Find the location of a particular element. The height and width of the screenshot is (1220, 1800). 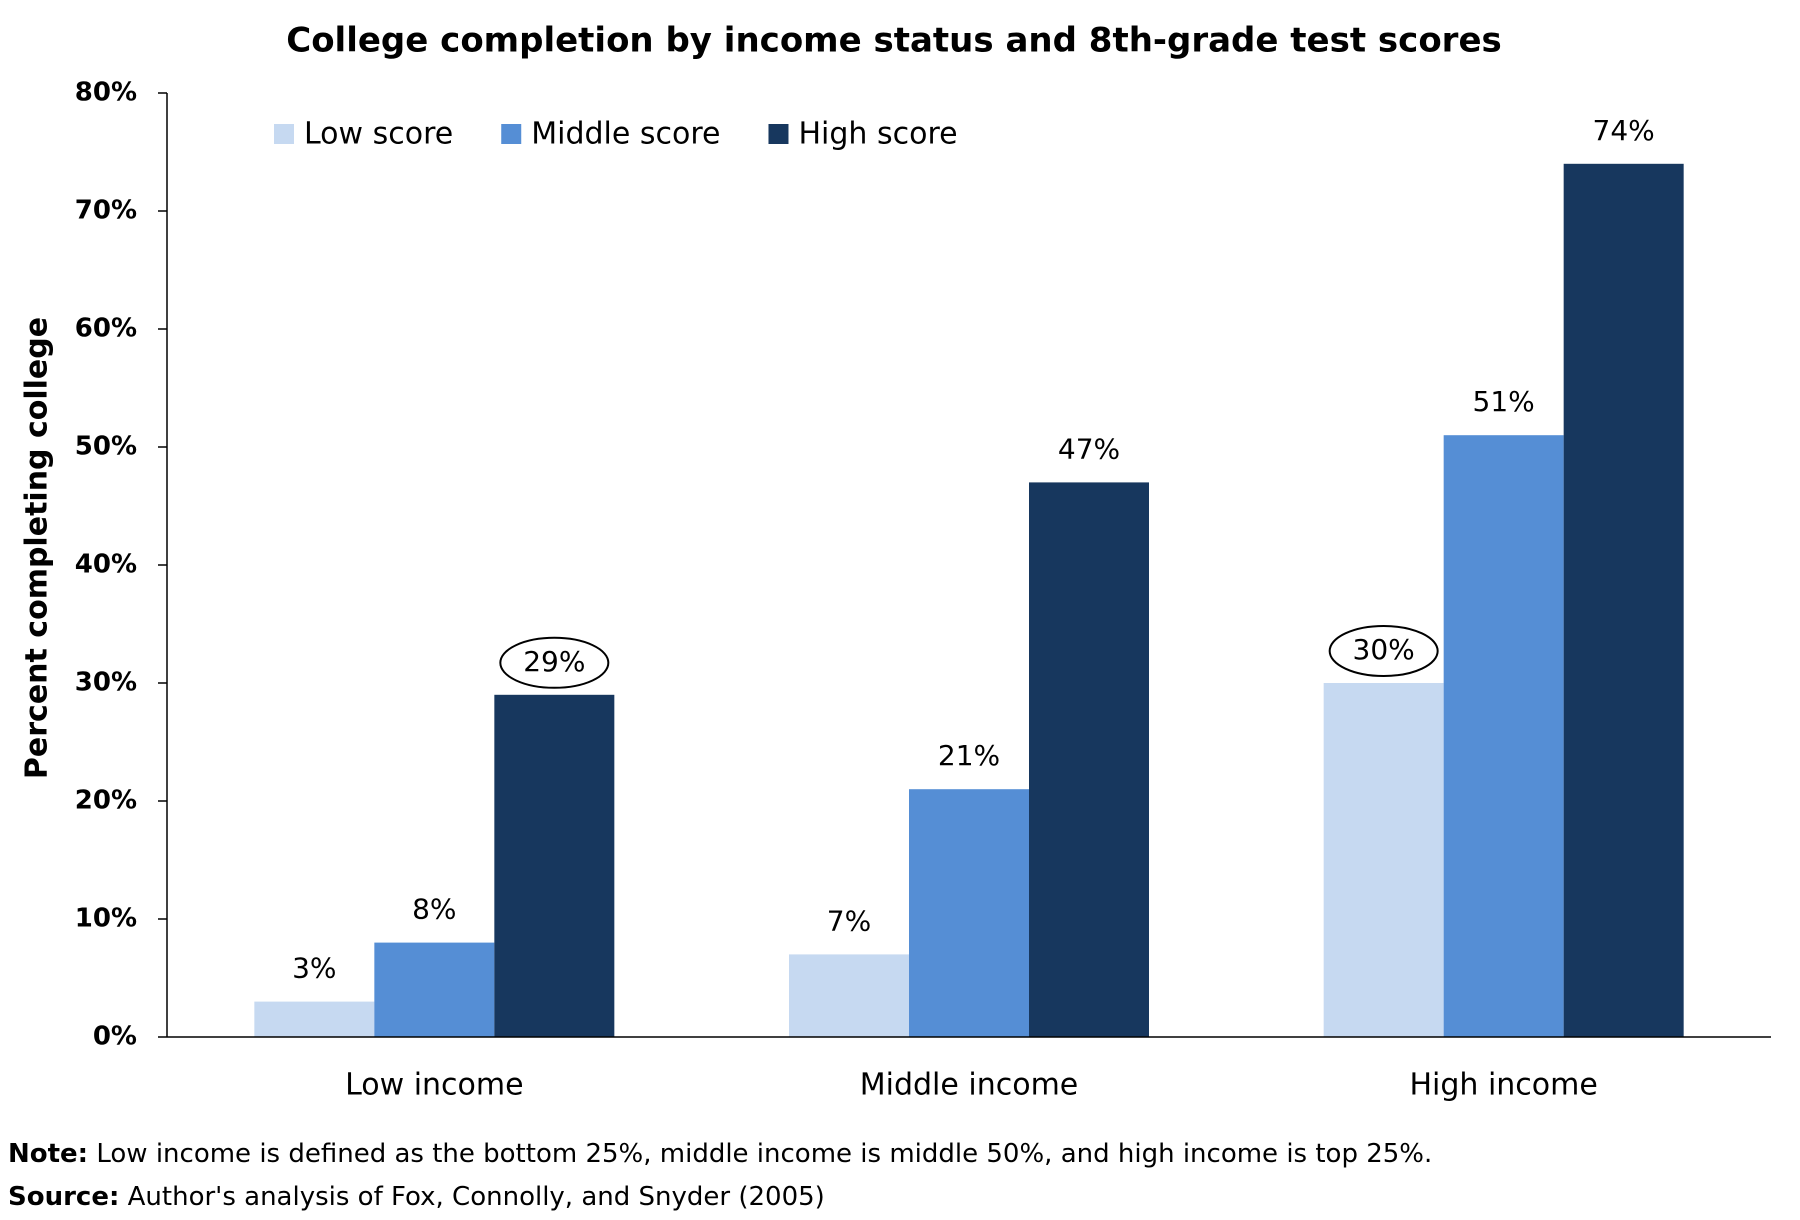

y-tick-label: 30% is located at coordinates (106, 683).